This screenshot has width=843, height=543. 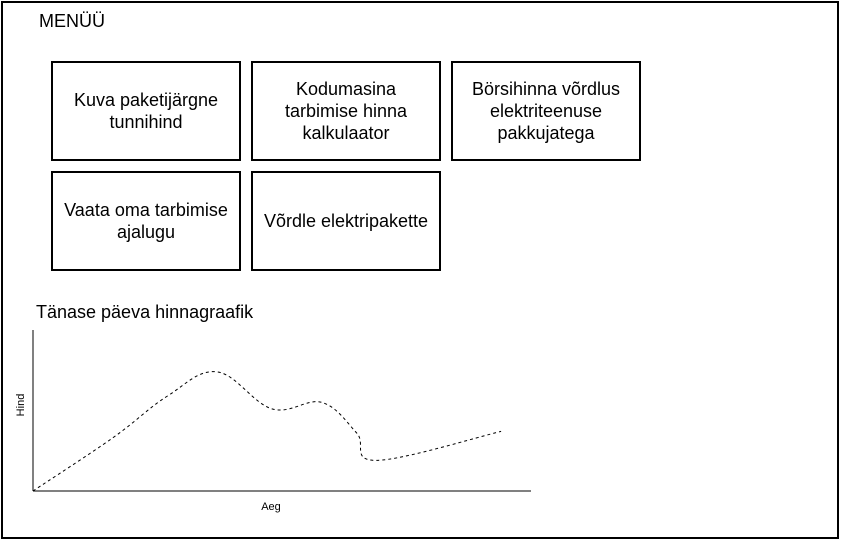 I want to click on menu-item-compare-packages: Võrdle elektripakette, so click(x=346, y=221).